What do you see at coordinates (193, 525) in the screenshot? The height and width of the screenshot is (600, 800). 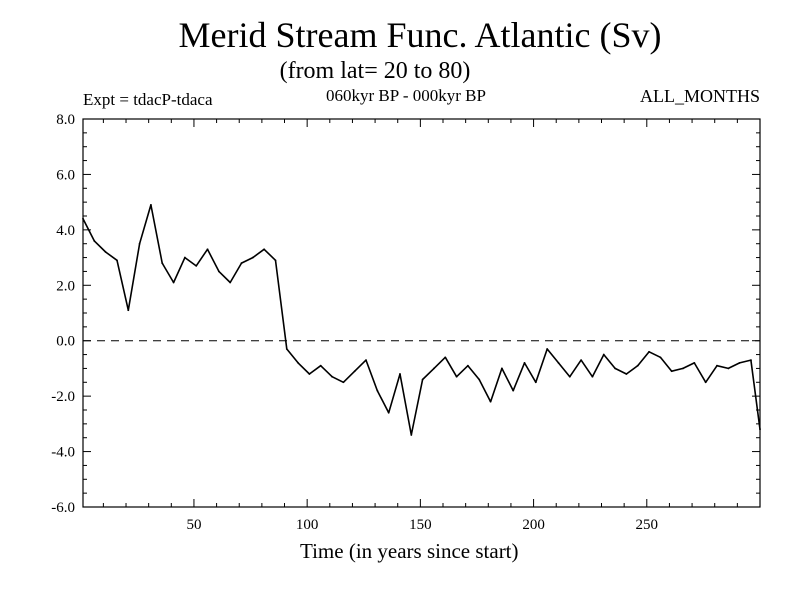 I see `x-tick-label: 50` at bounding box center [193, 525].